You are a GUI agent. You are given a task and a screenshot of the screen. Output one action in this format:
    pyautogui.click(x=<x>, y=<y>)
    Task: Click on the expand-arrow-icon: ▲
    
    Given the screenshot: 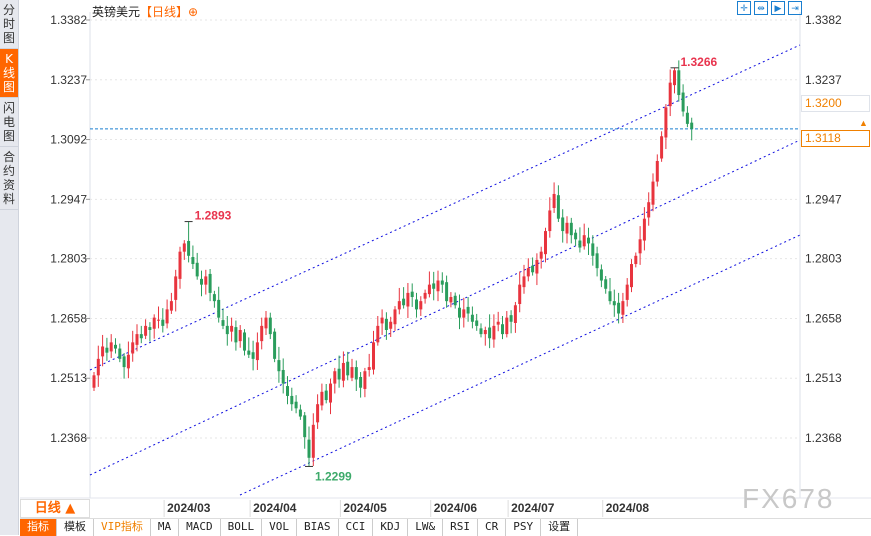 What is the action you would take?
    pyautogui.click(x=863, y=123)
    